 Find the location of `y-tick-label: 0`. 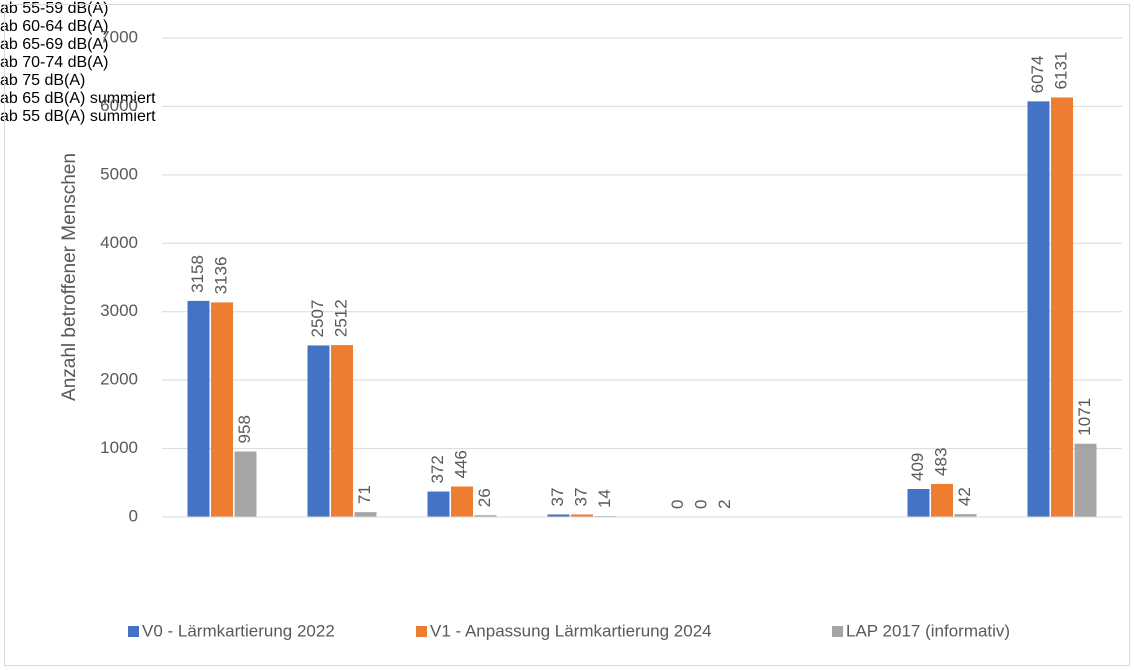

y-tick-label: 0 is located at coordinates (133, 515).